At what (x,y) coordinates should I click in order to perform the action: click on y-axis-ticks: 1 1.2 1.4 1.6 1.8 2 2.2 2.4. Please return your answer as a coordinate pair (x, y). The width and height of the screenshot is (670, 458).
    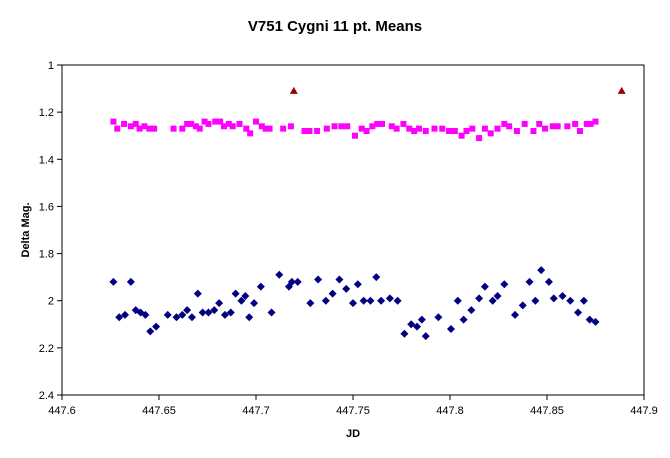
    Looking at the image, I should click on (50, 231).